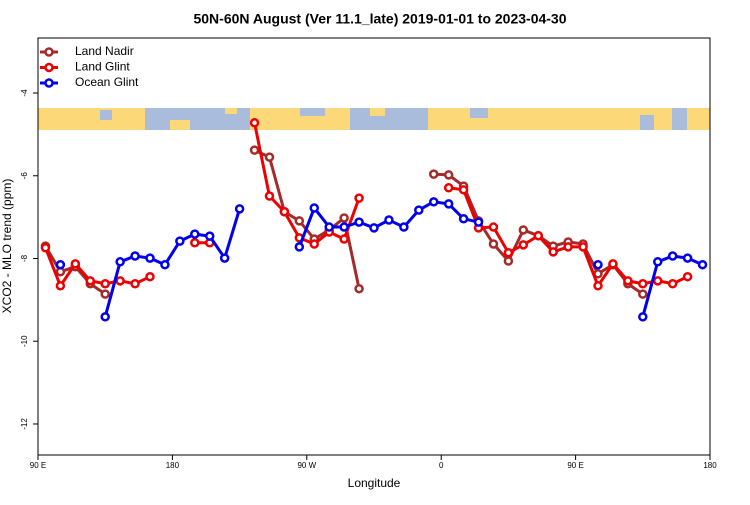  I want to click on x-axis-label: Longitude, so click(374, 483).